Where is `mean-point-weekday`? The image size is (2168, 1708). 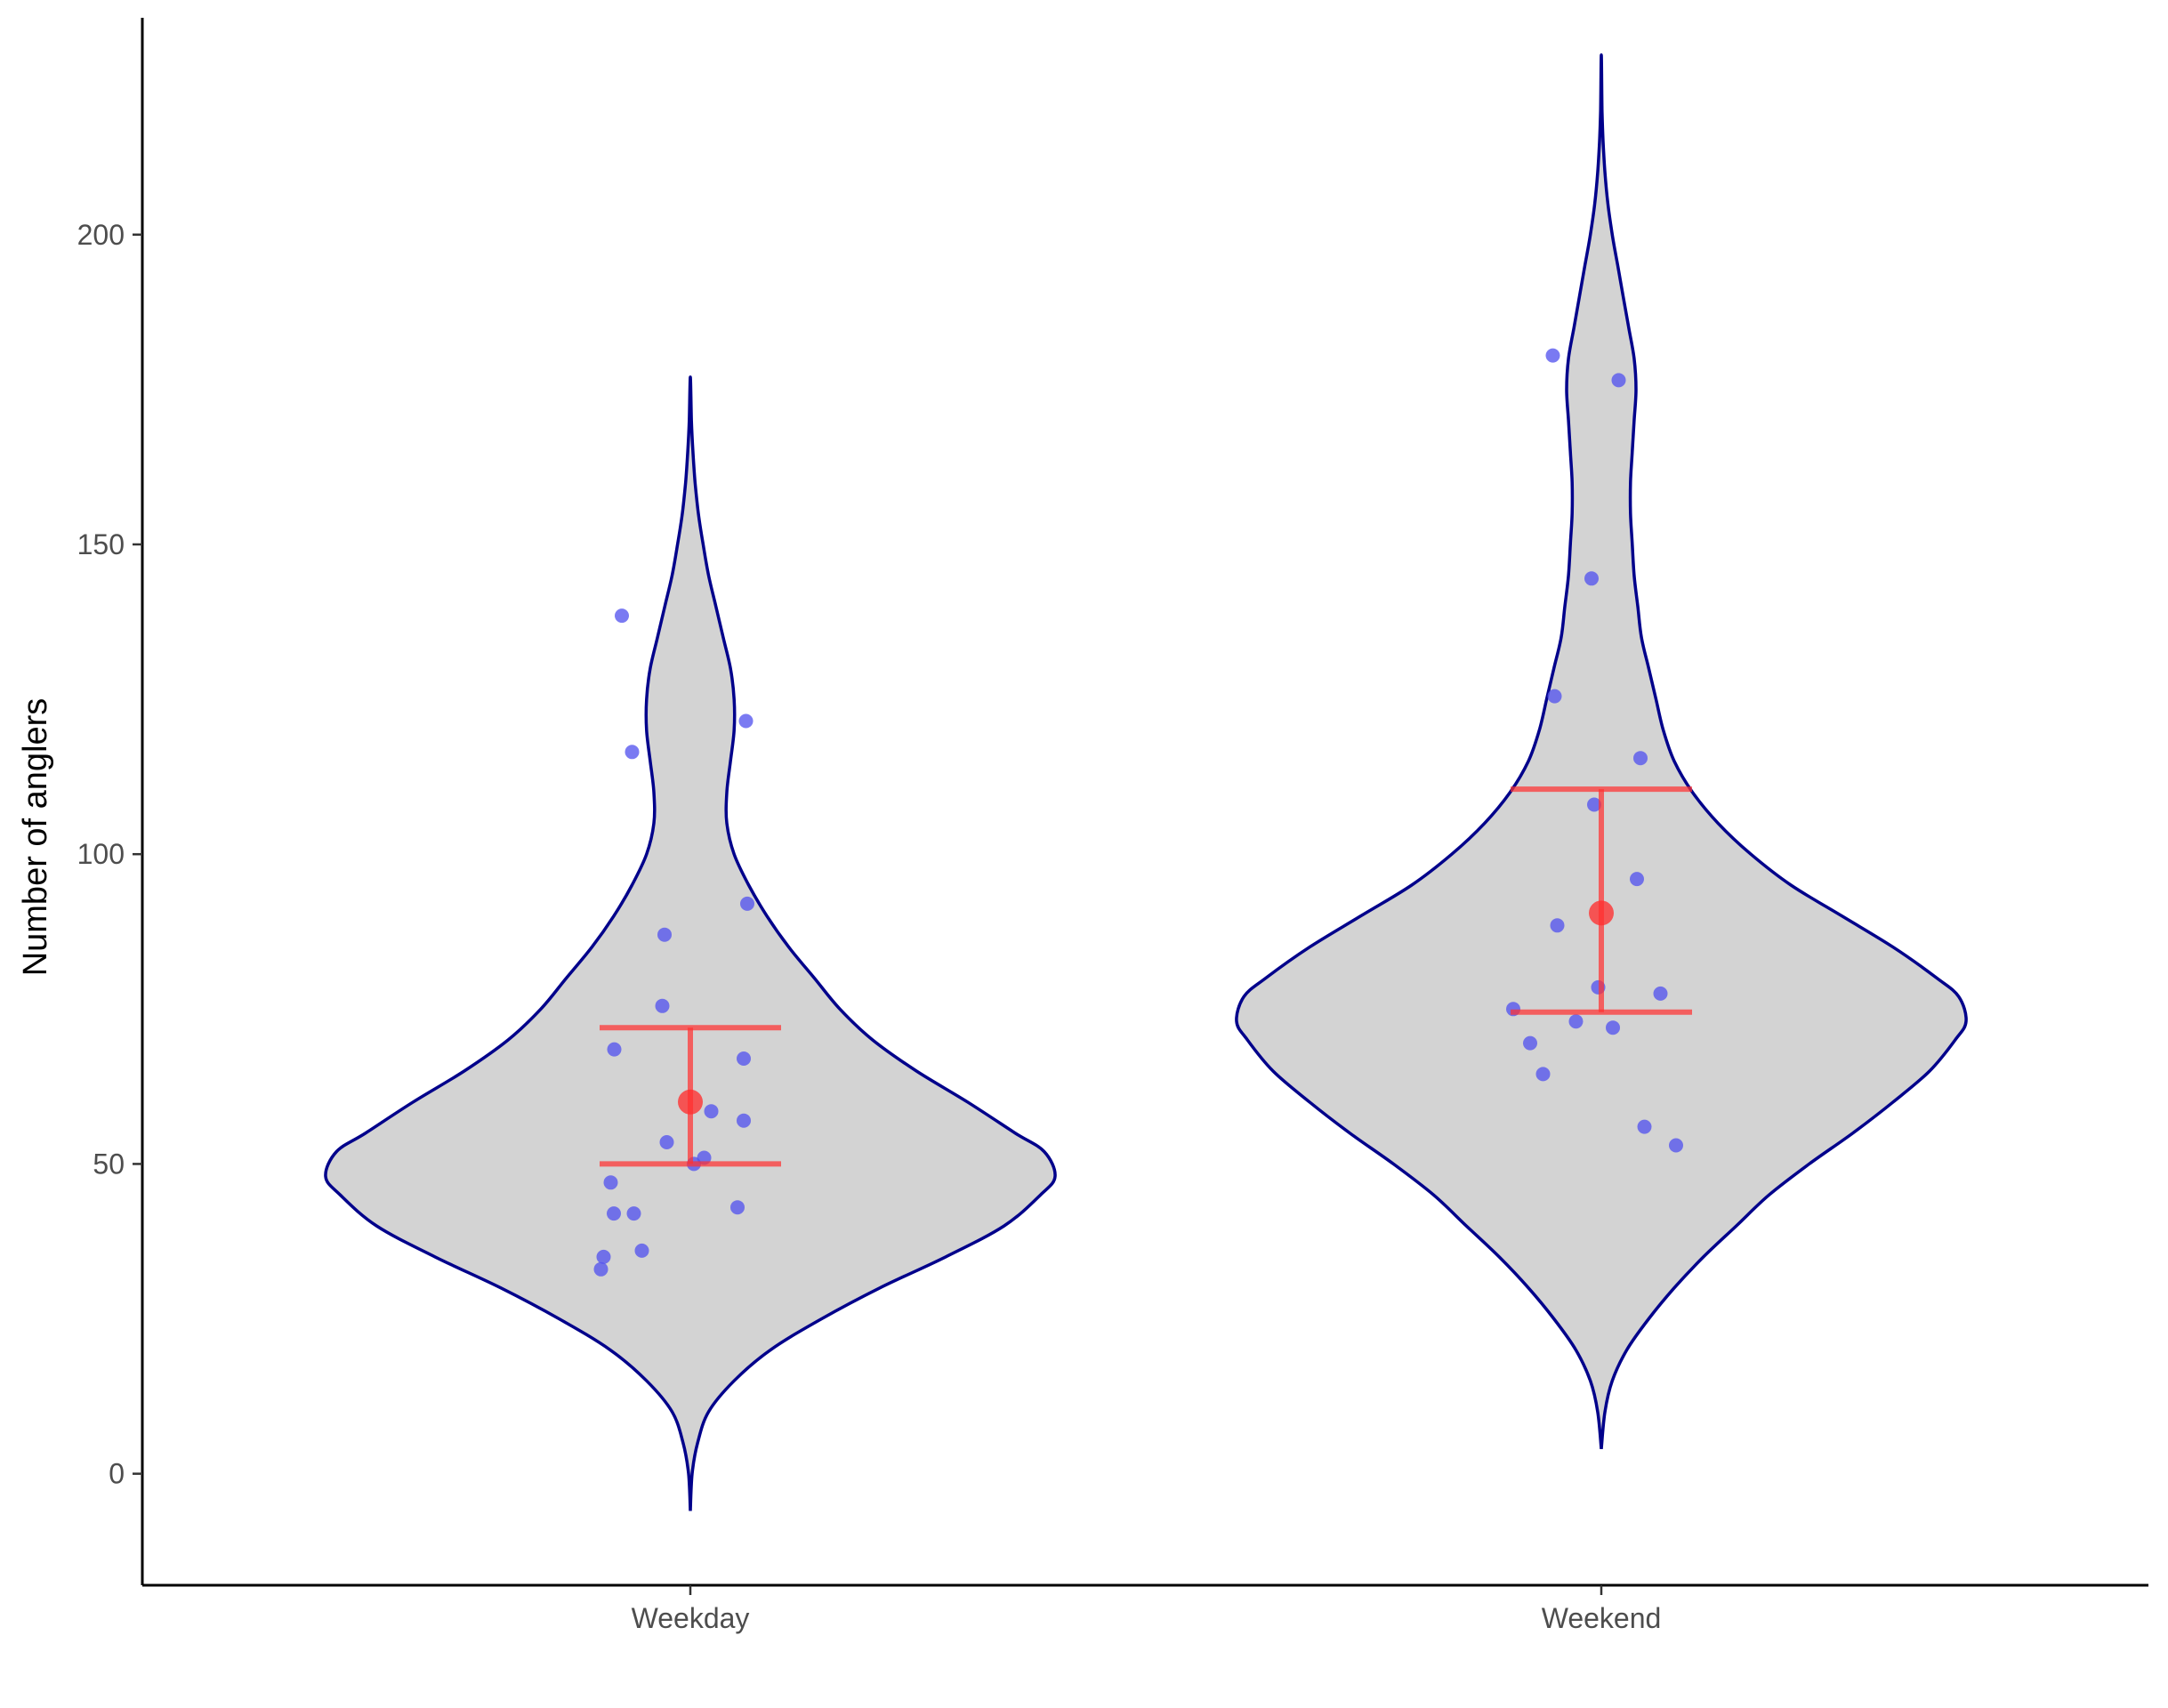 mean-point-weekday is located at coordinates (691, 1102).